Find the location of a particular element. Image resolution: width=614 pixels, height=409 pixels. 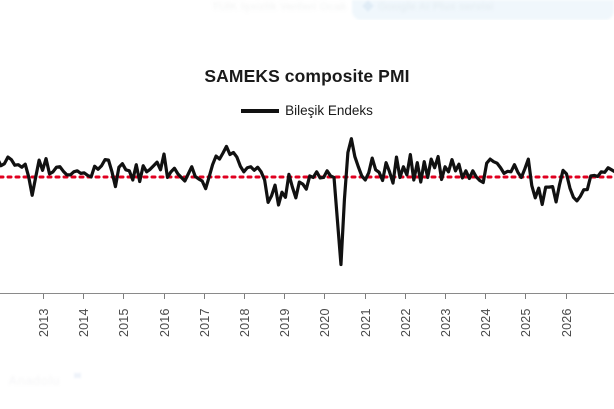

faded-chrome-pill is located at coordinates (483, 10).